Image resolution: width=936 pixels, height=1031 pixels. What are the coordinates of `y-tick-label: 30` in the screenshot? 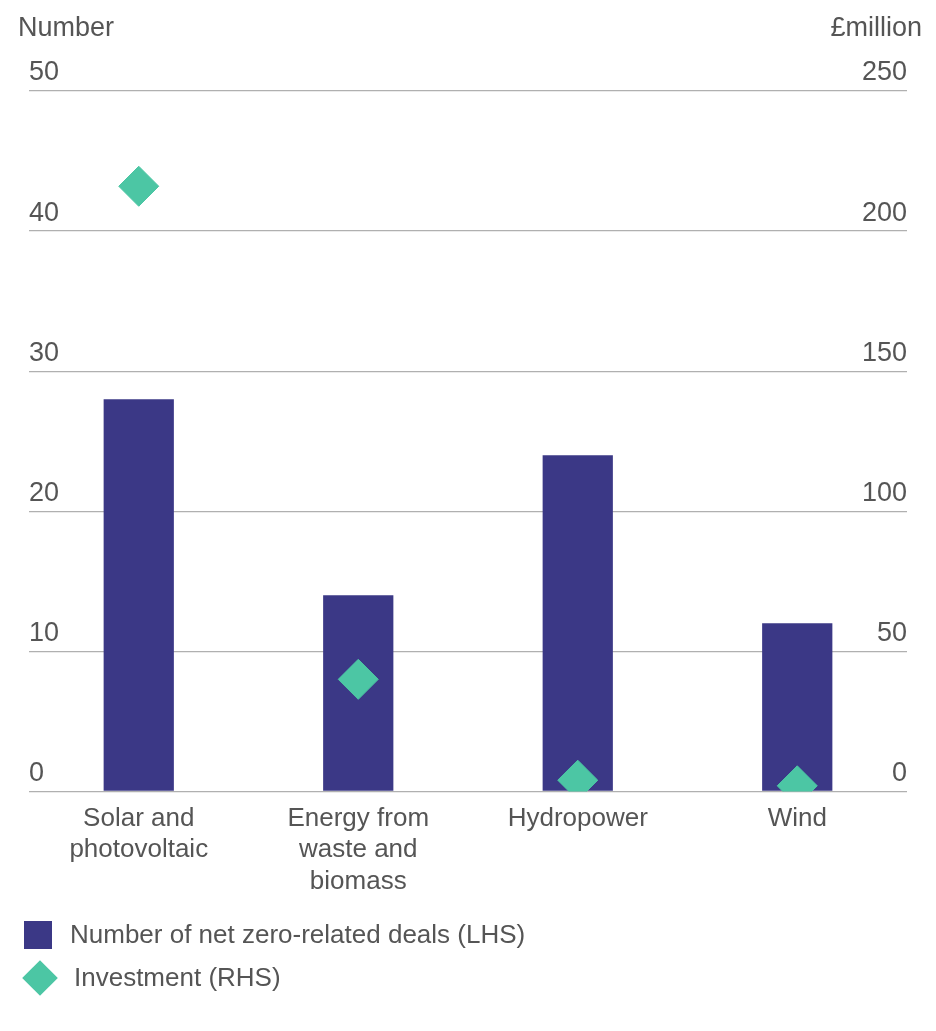 It's located at (44, 351).